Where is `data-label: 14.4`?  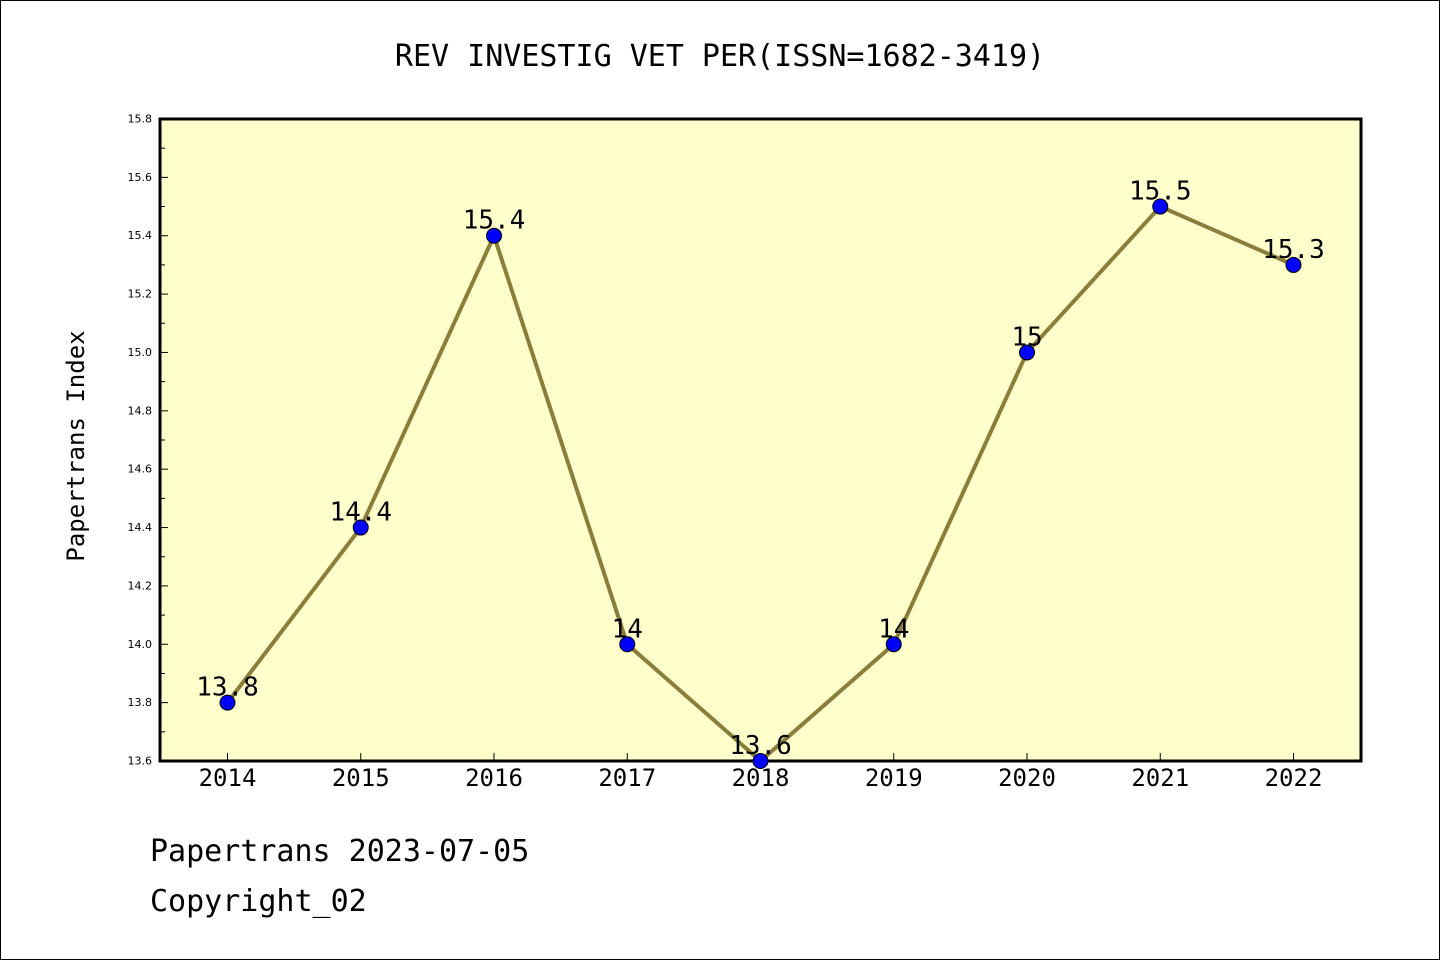
data-label: 14.4 is located at coordinates (360, 513).